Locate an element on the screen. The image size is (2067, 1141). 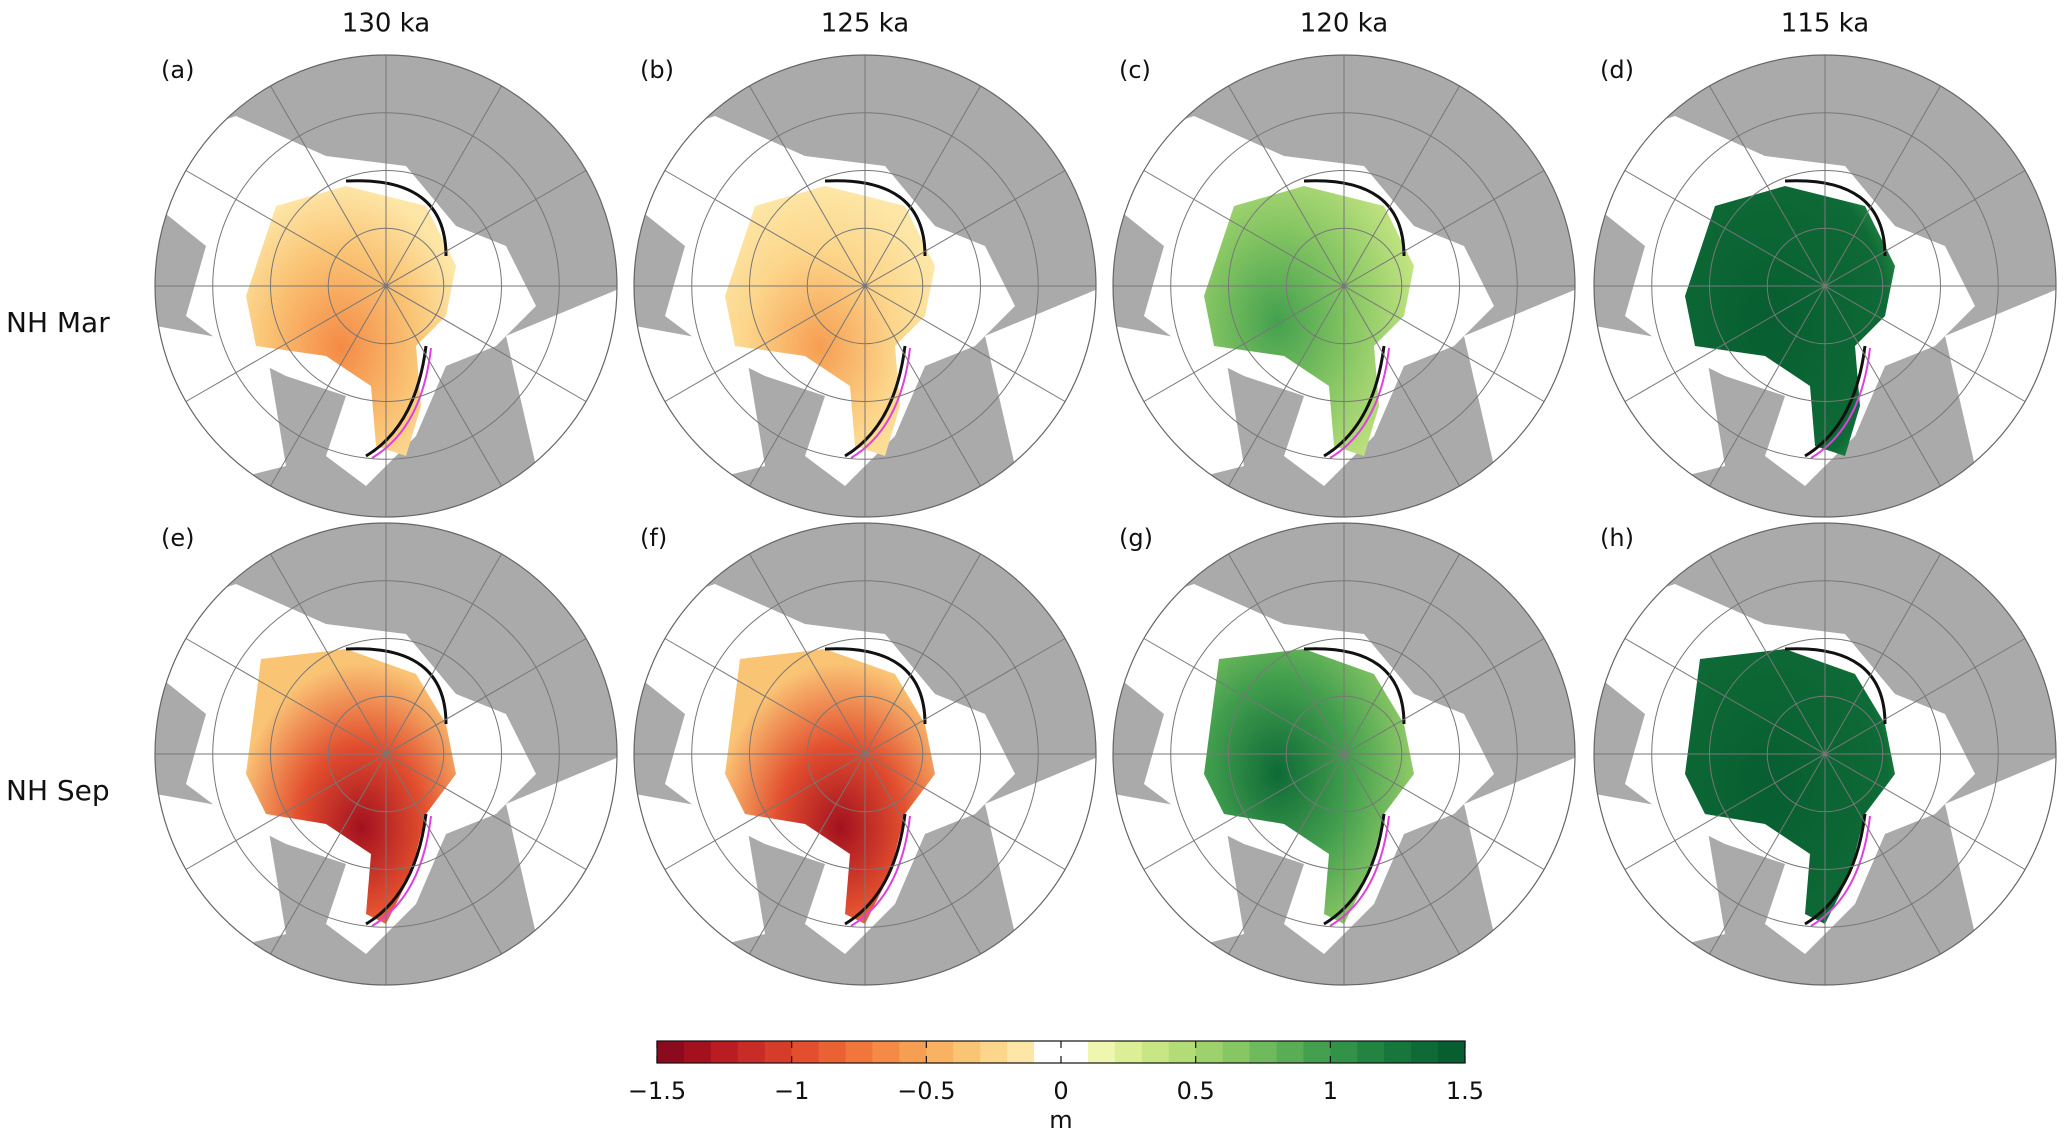
polar-map: (a) is located at coordinates (386, 286).